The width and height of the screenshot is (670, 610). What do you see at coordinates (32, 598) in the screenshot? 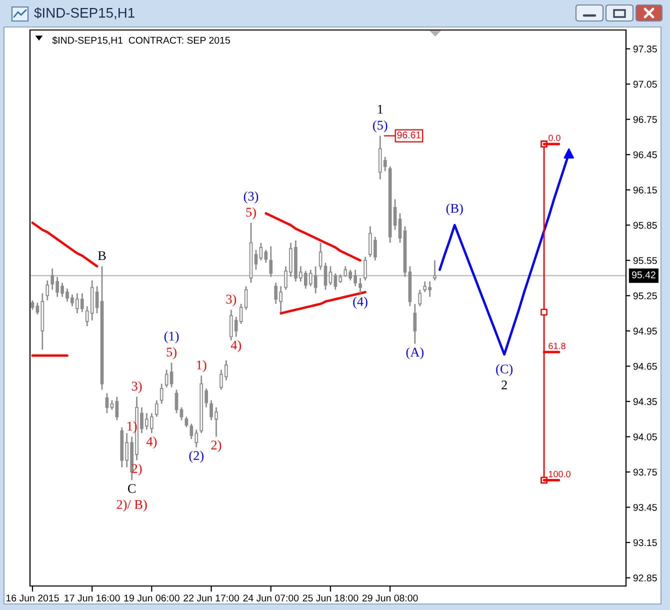
I see `x-tick-label: 16 Jun 2015` at bounding box center [32, 598].